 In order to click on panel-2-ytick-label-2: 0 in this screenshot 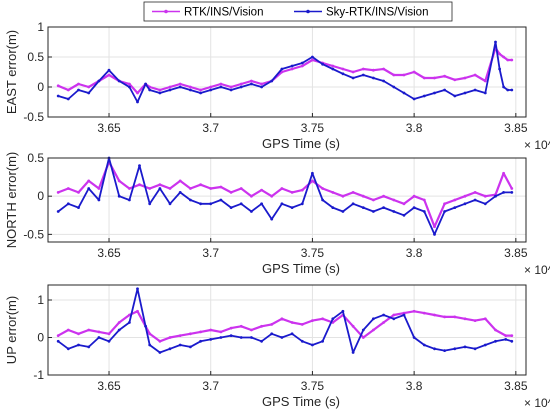, I will do `click(40, 196)`.